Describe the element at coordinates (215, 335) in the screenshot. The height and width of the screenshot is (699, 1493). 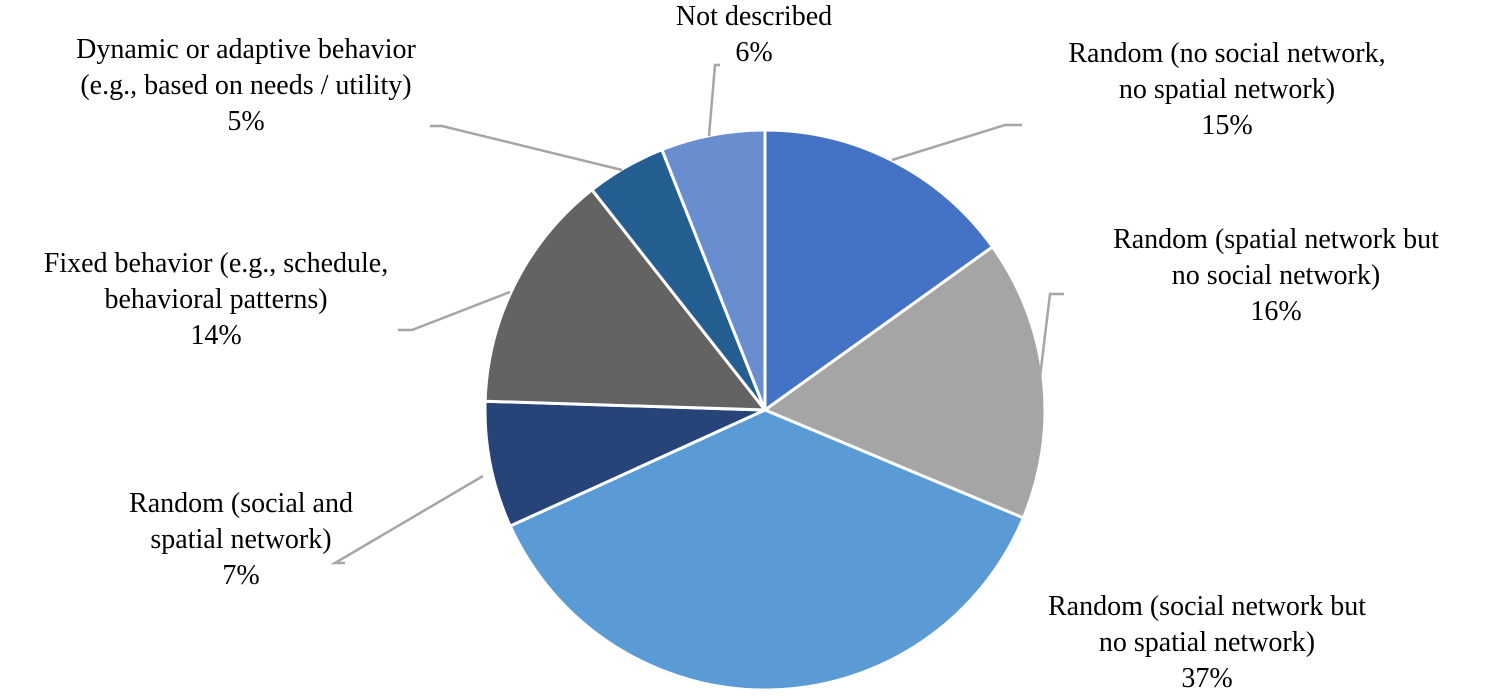
I see `data-label-percent: 14%` at that location.